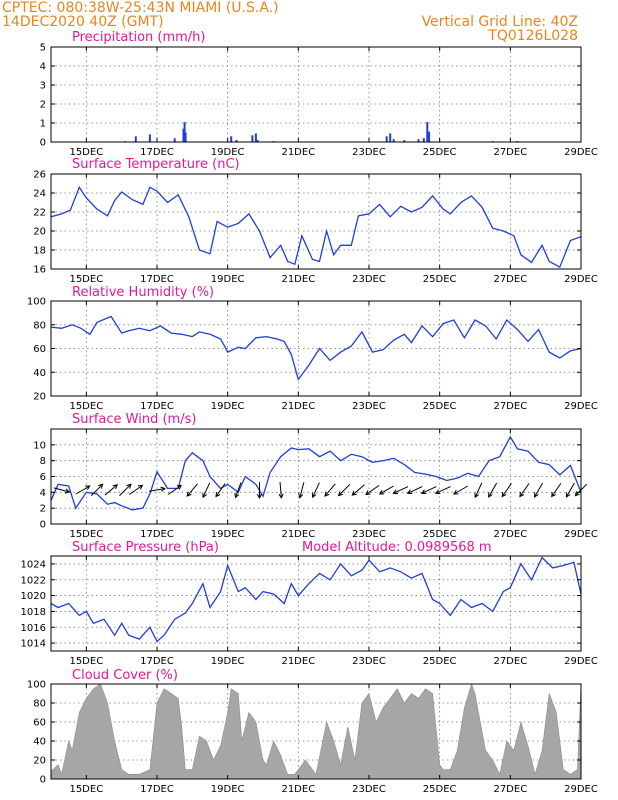 The image size is (618, 800). Describe the element at coordinates (39, 194) in the screenshot. I see `y-tick-label: 24` at that location.